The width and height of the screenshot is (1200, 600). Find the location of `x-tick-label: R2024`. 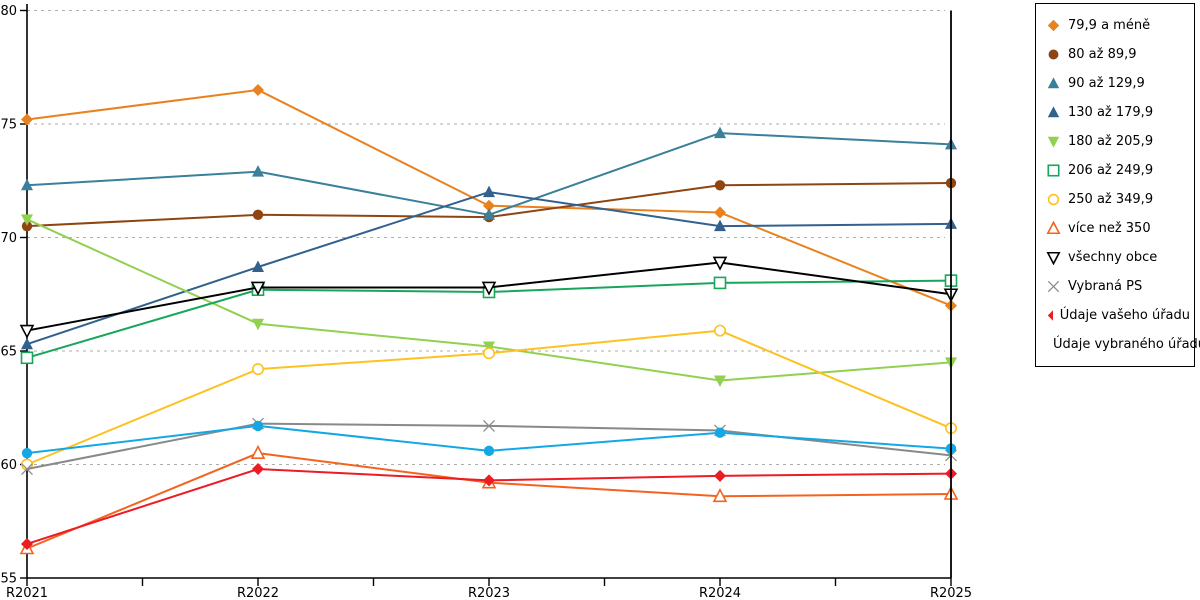

x-tick-label: R2024 is located at coordinates (720, 593).